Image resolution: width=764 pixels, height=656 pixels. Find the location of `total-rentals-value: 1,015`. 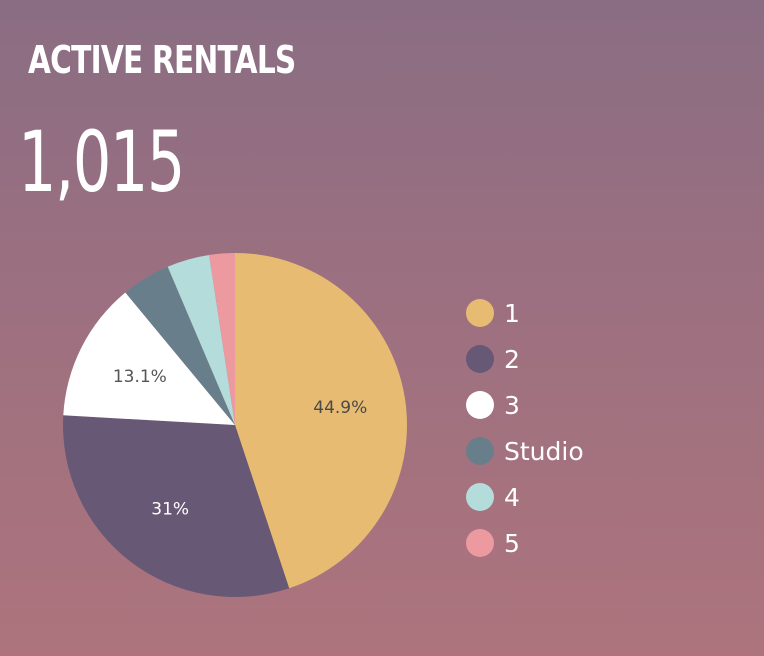

total-rentals-value: 1,015 is located at coordinates (101, 162).